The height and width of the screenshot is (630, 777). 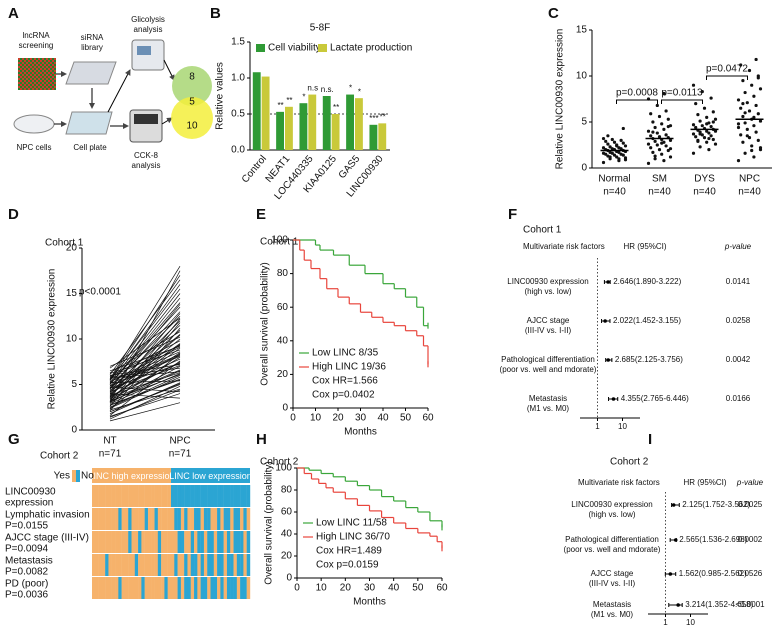 What do you see at coordinates (92, 47) in the screenshot?
I see `step-label: library` at bounding box center [92, 47].